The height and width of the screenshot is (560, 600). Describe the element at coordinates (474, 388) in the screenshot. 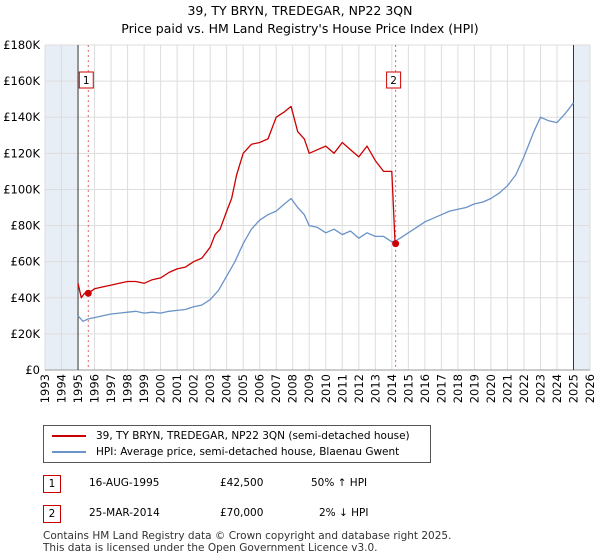

I see `x-tick-label: 2019` at that location.